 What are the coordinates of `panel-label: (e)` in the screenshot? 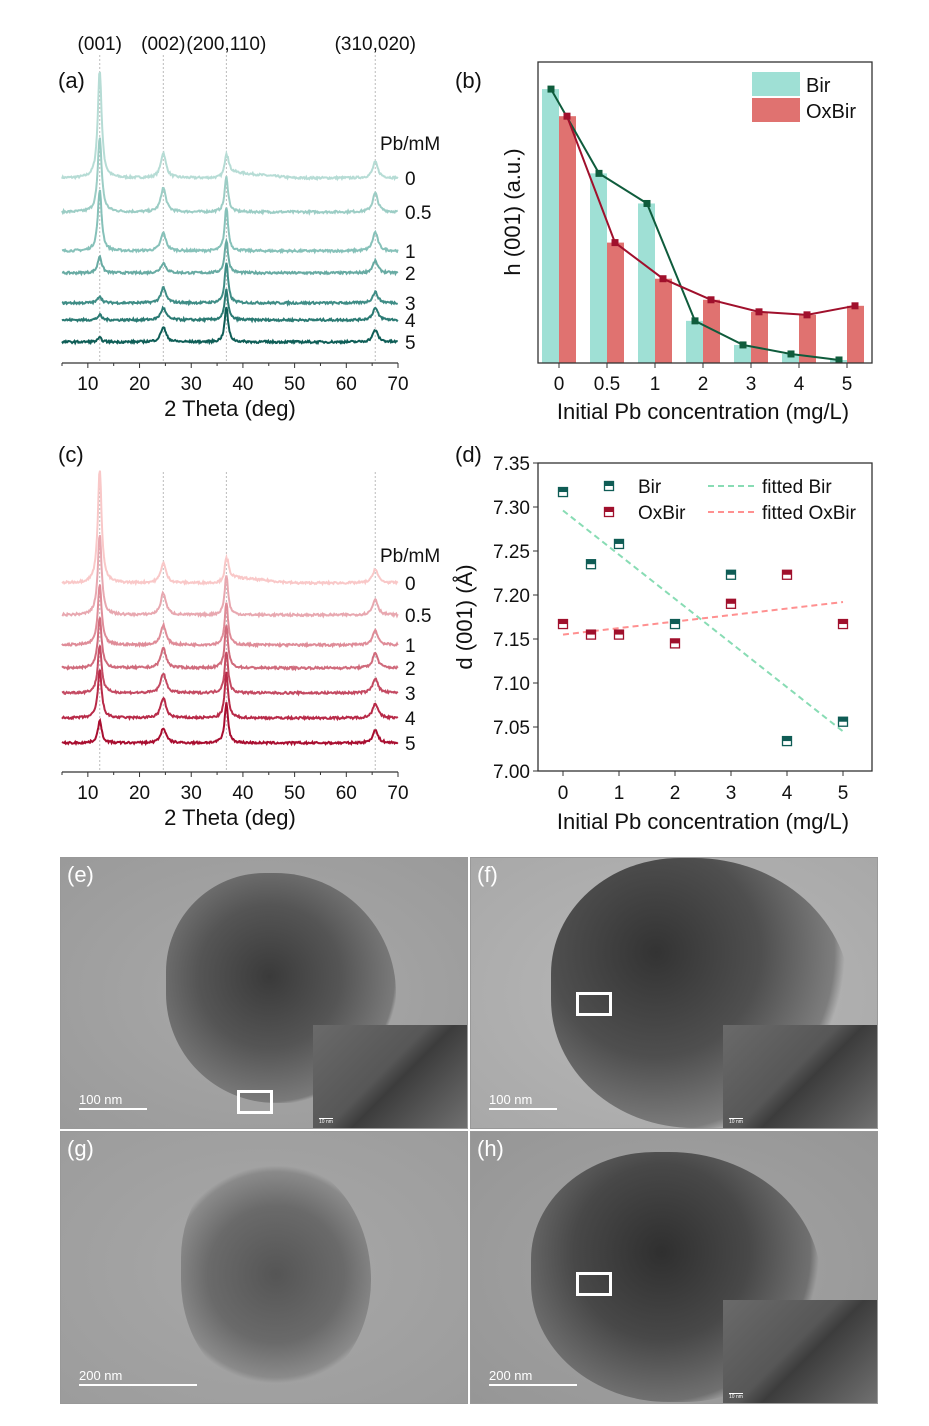 It's located at (80, 874).